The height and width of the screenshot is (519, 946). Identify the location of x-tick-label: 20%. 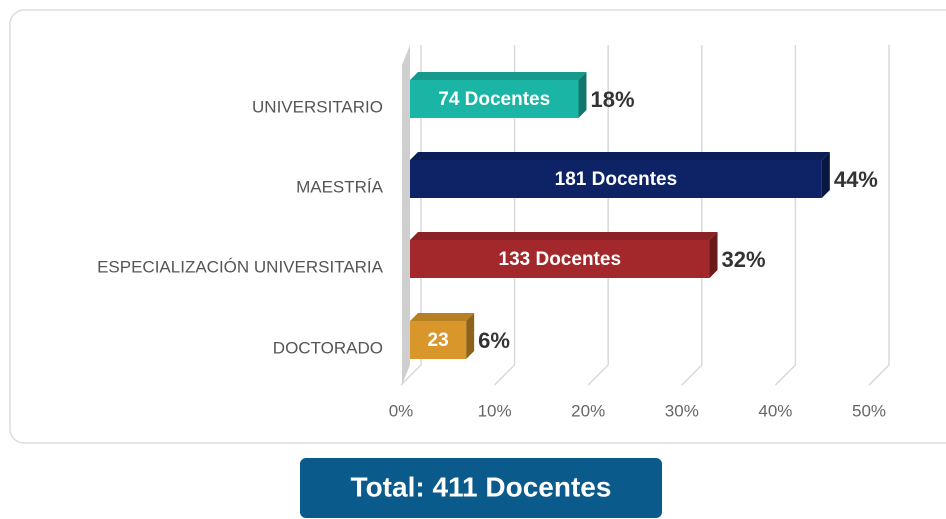
(588, 410).